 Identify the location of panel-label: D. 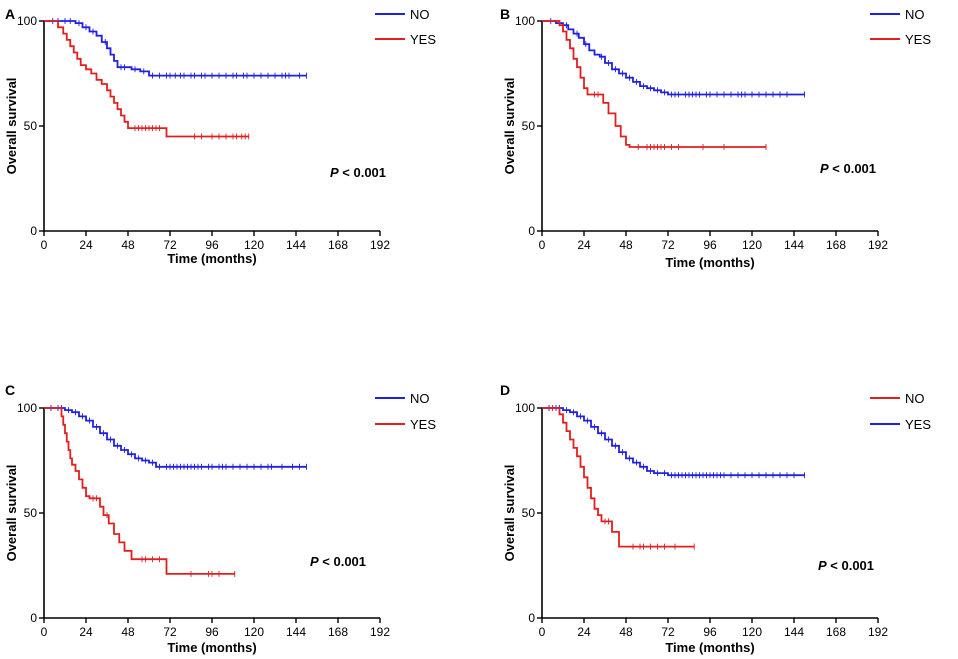
(505, 390).